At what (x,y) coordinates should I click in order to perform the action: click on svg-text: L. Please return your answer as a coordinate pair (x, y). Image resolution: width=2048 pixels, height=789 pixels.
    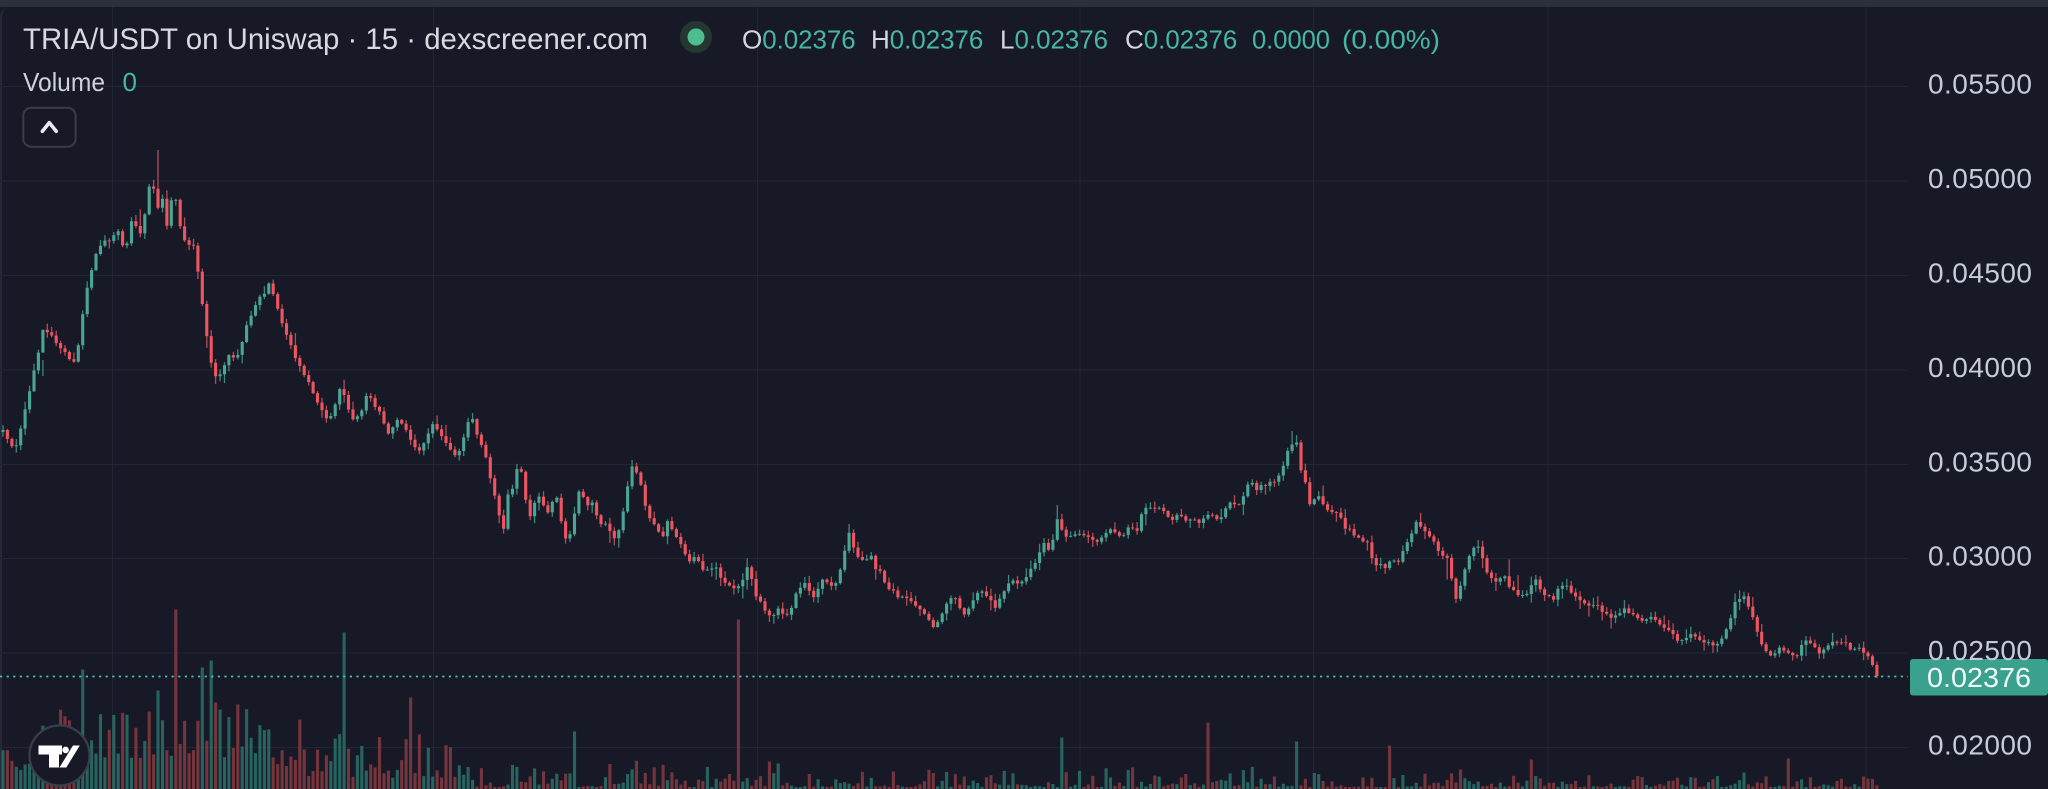
    Looking at the image, I should click on (1007, 40).